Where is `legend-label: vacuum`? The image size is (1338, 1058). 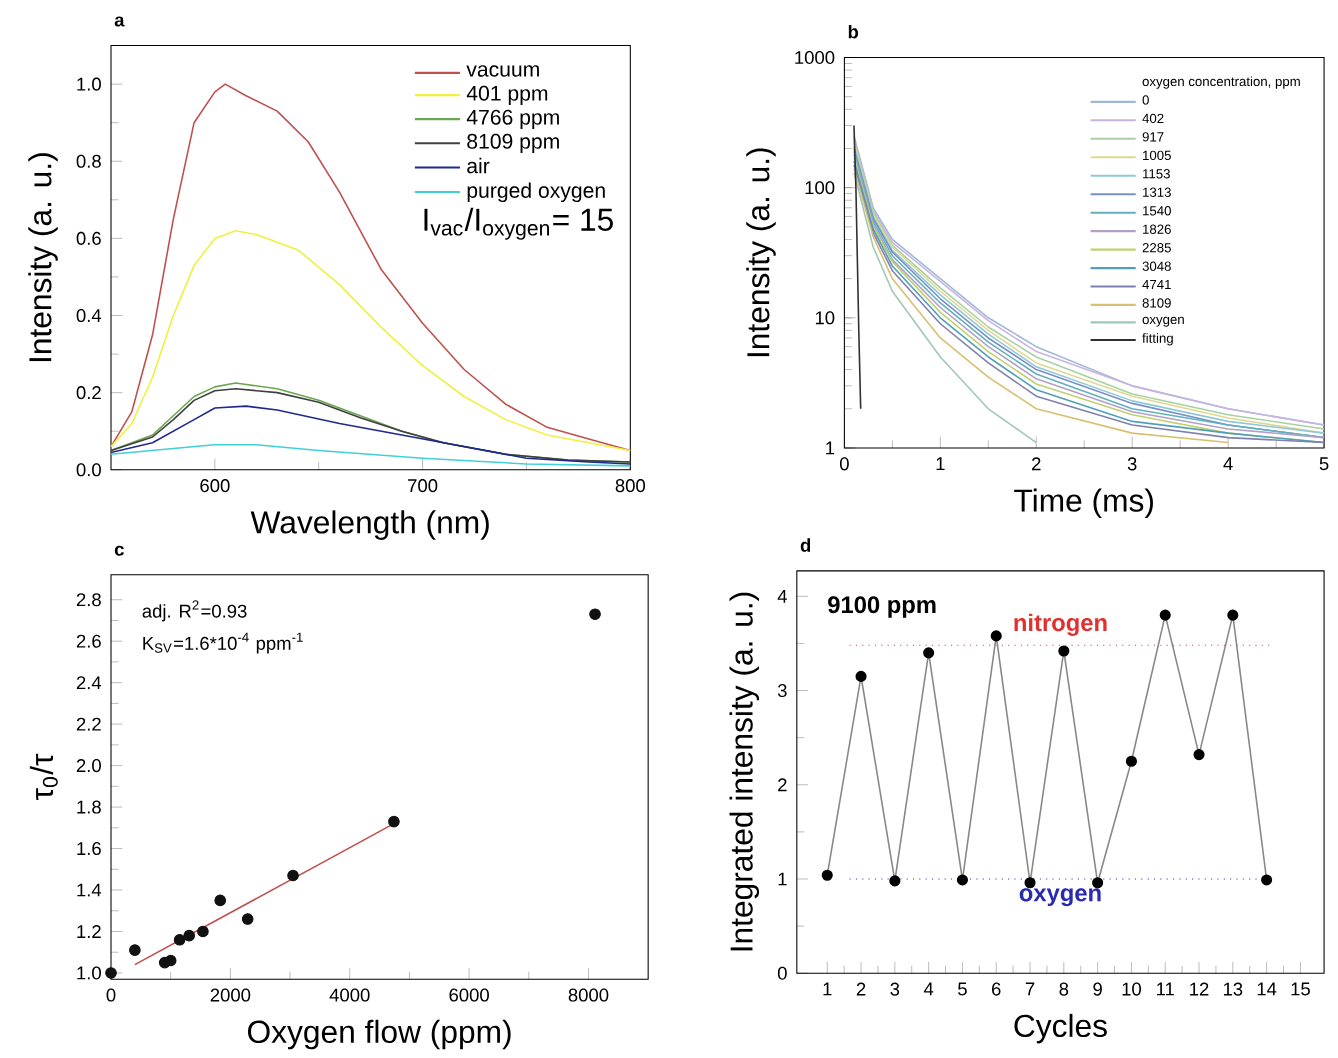
legend-label: vacuum is located at coordinates (502, 71).